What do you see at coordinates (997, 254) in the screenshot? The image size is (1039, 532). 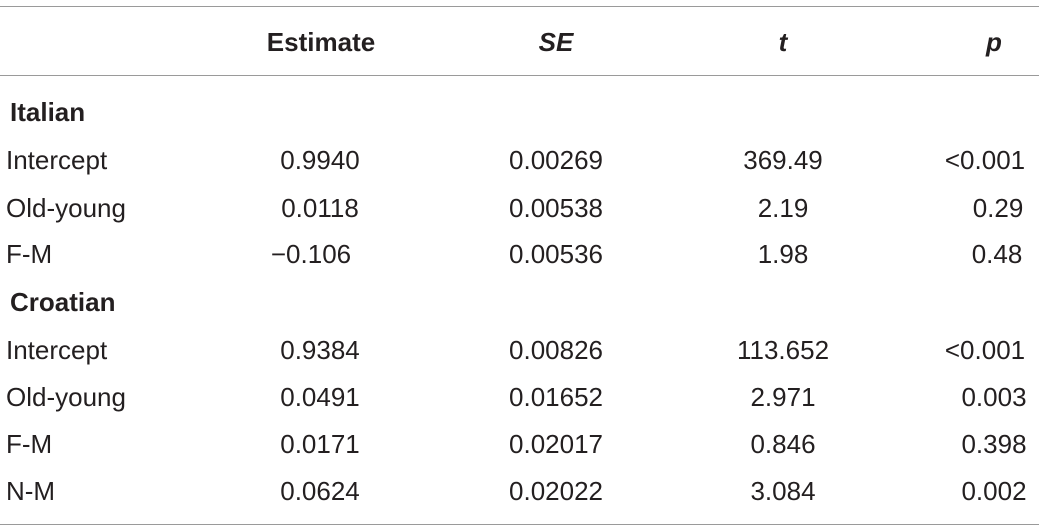 I see `p-cell: 0.48` at bounding box center [997, 254].